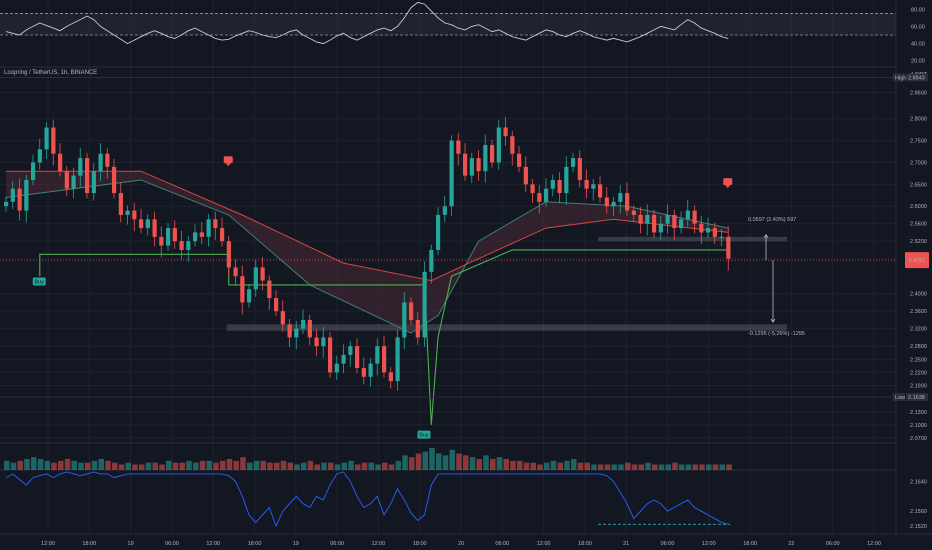 This screenshot has width=932, height=550. What do you see at coordinates (916, 398) in the screenshot?
I see `low-tag-value: 2.1638` at bounding box center [916, 398].